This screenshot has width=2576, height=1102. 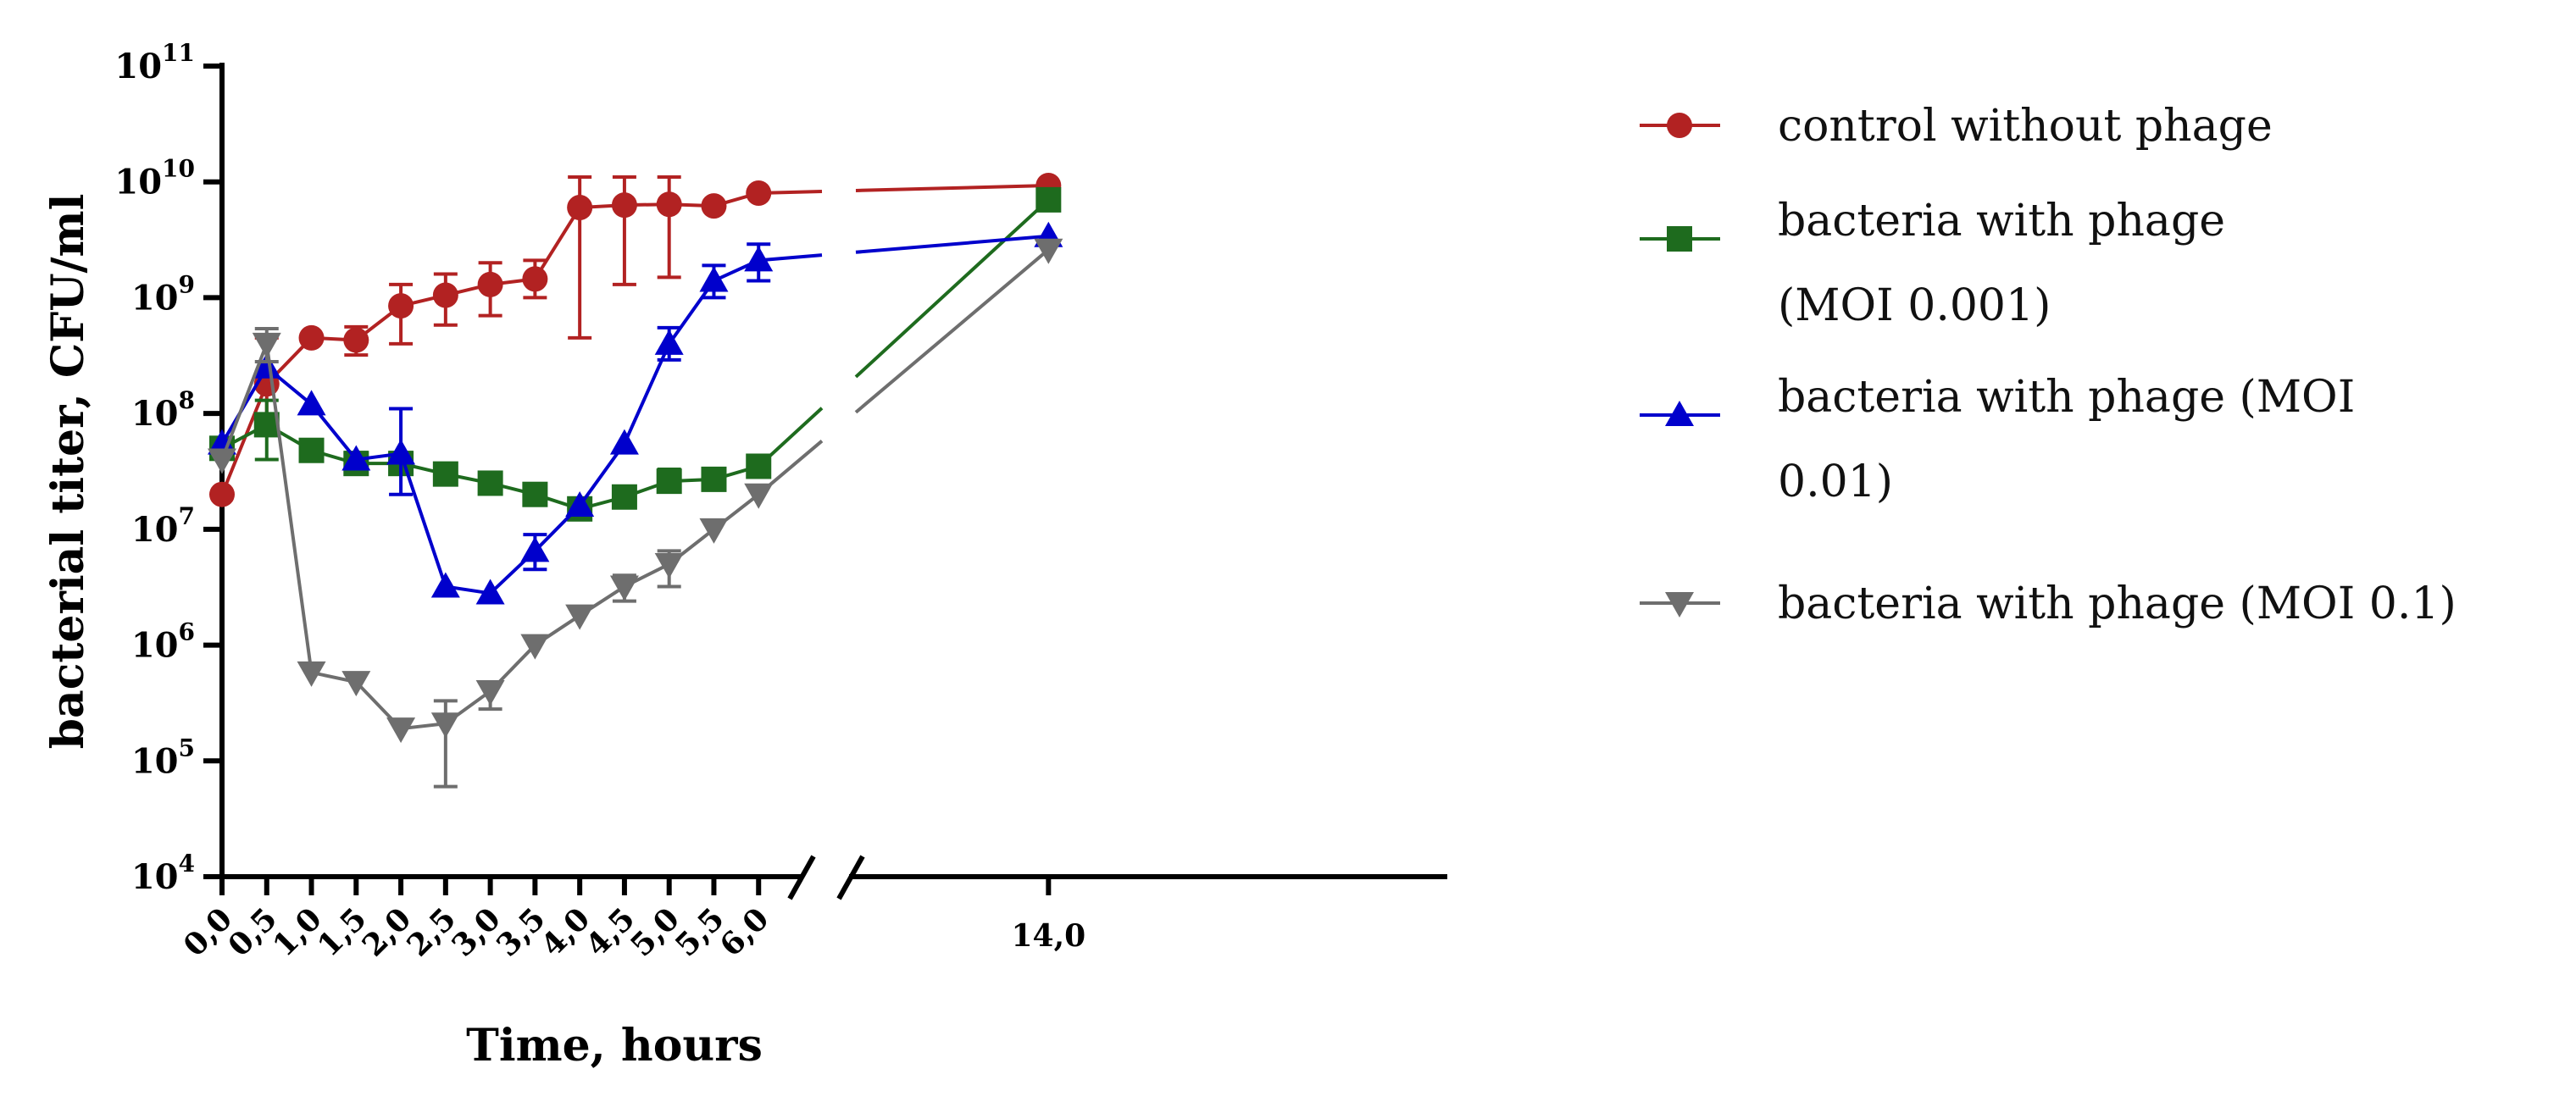 I want to click on legend-item: bacteria with phage (MOI 0.1), so click(x=2048, y=604).